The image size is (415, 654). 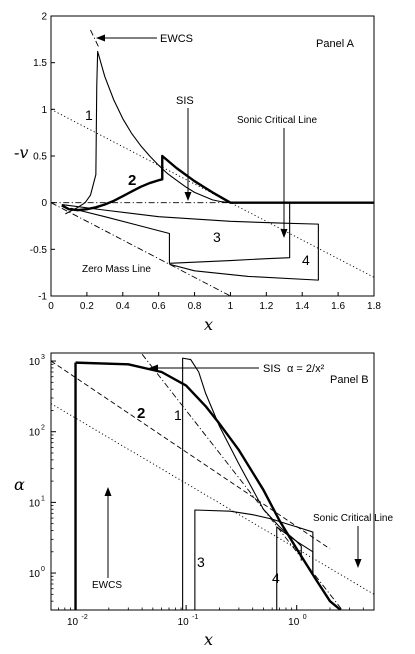 What do you see at coordinates (358, 563) in the screenshot?
I see `arrowhead-sonic-b` at bounding box center [358, 563].